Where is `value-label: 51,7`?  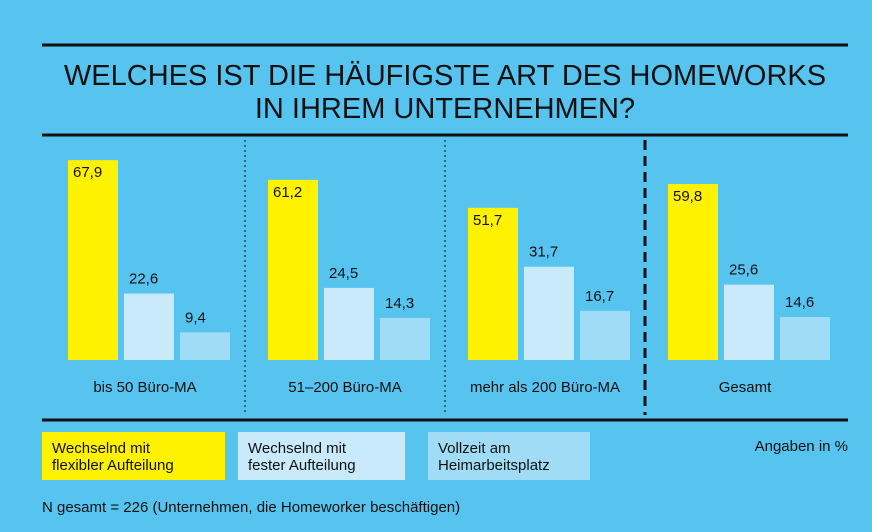
value-label: 51,7 is located at coordinates (487, 220).